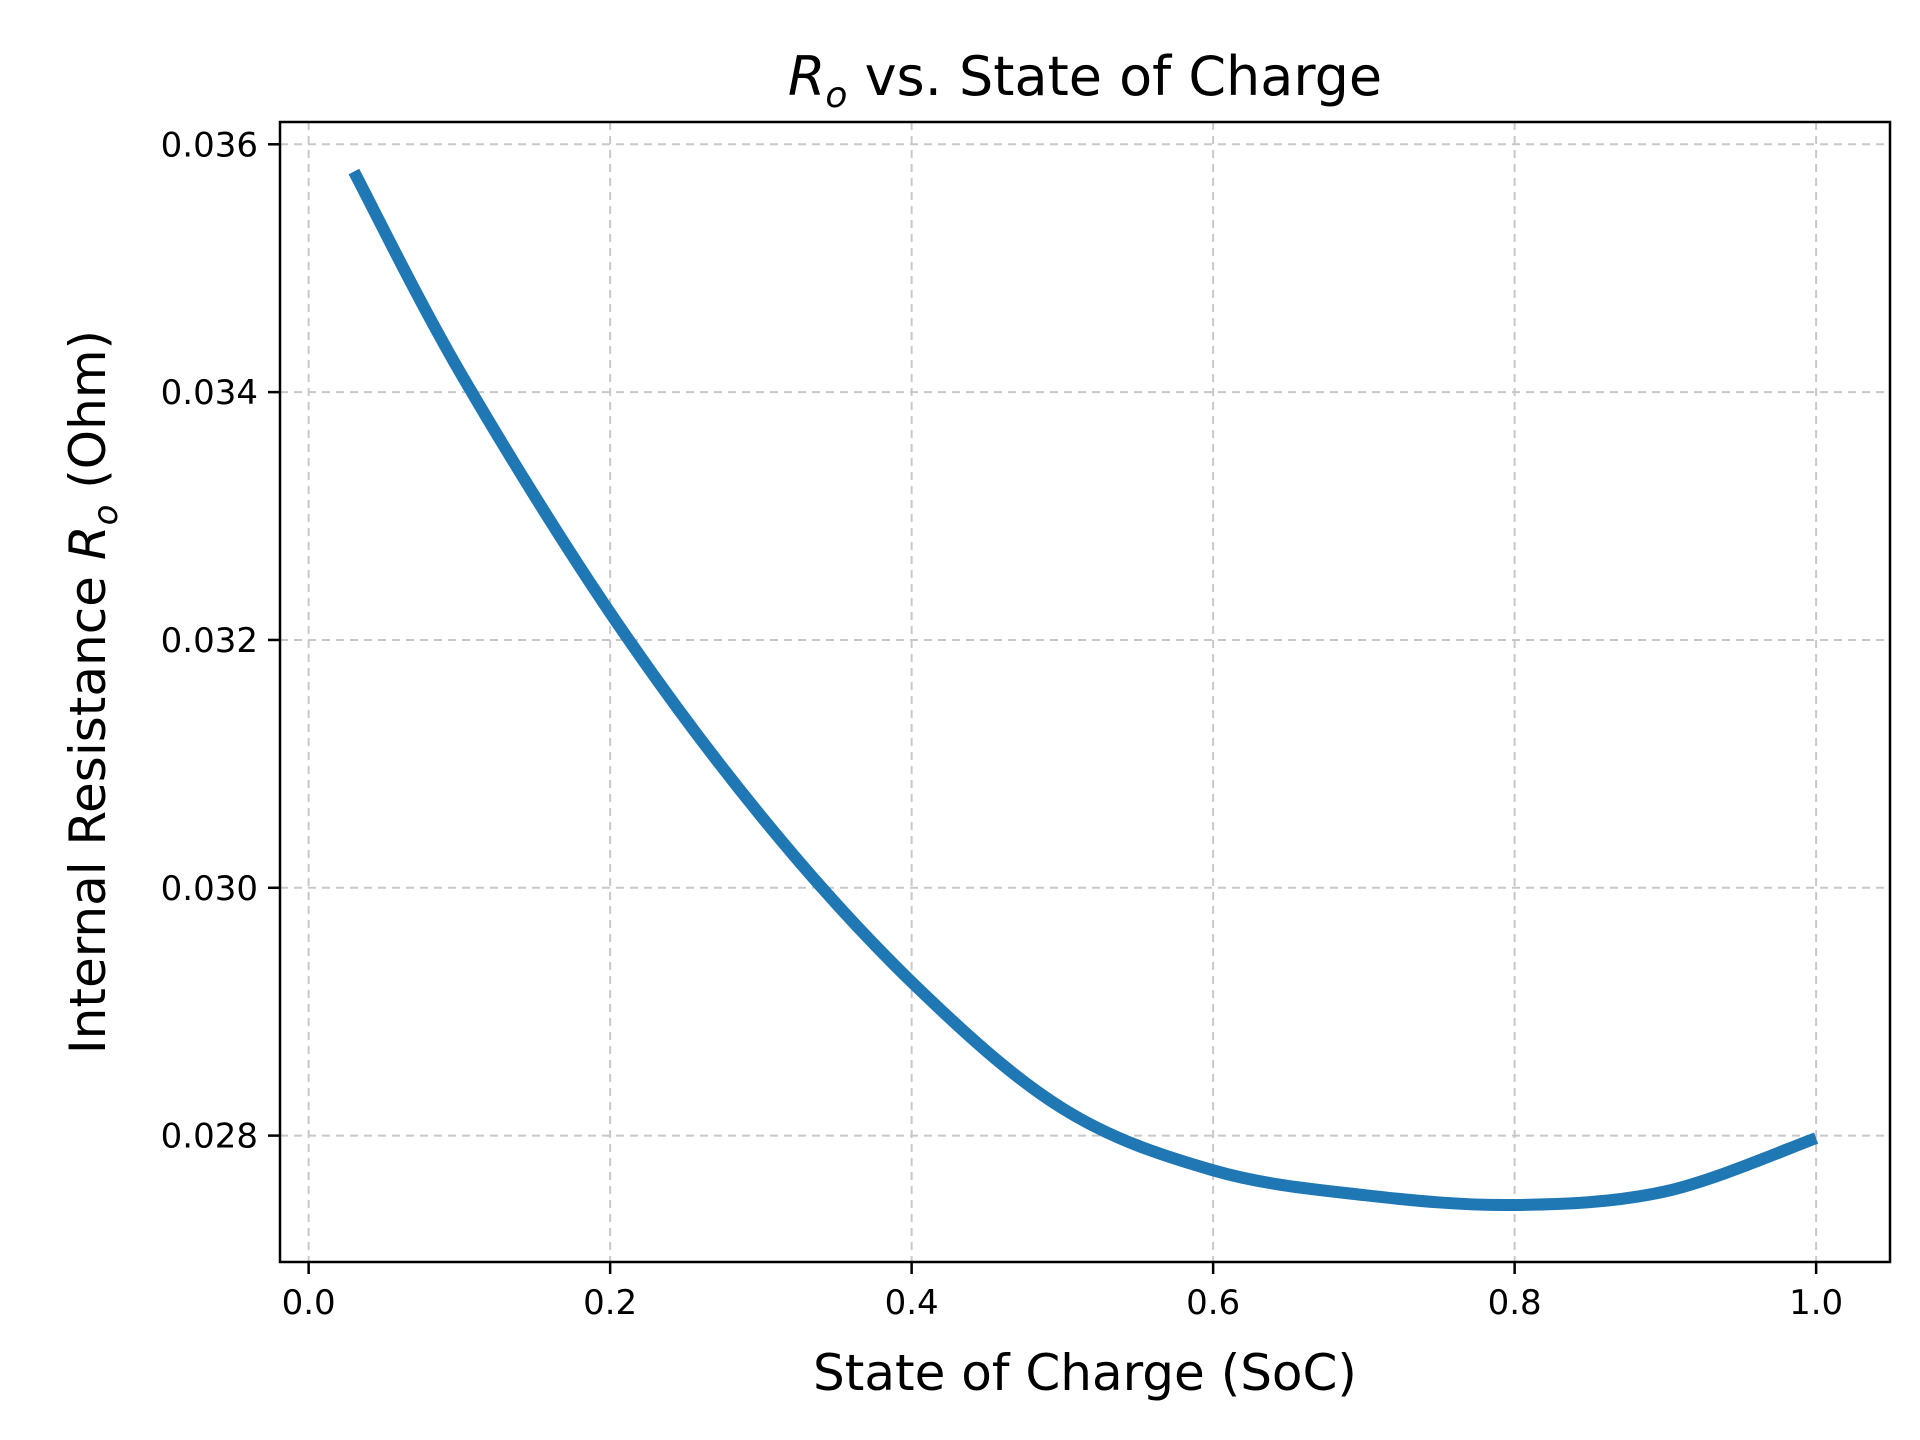  Describe the element at coordinates (209, 1137) in the screenshot. I see `y-tick-label: 0.028` at that location.